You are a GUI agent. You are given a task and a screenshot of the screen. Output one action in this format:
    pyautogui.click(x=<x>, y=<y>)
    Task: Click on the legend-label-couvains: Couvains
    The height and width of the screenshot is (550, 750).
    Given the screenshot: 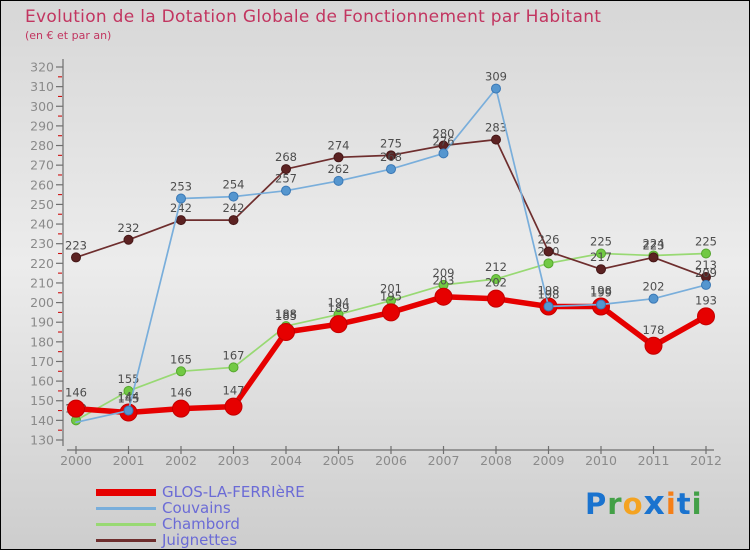 What is the action you would take?
    pyautogui.click(x=196, y=507)
    